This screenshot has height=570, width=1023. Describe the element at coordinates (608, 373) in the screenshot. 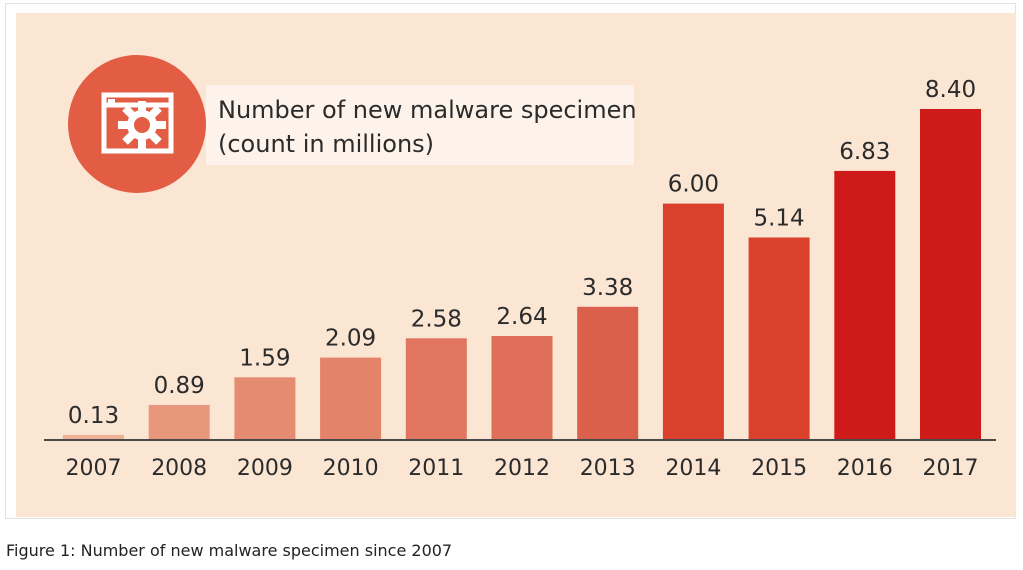

I see `bar-2013` at that location.